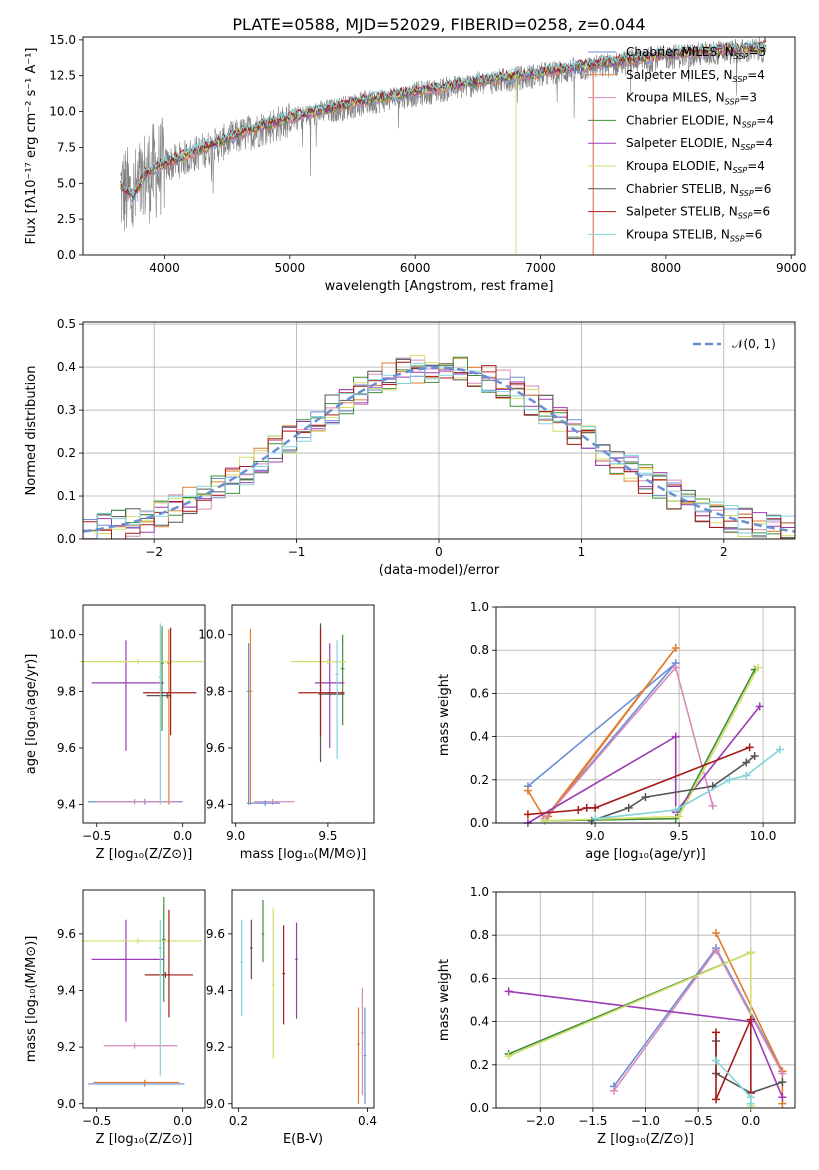 The width and height of the screenshot is (819, 1170). What do you see at coordinates (62, 40) in the screenshot?
I see `y-tick-label: 15.0` at bounding box center [62, 40].